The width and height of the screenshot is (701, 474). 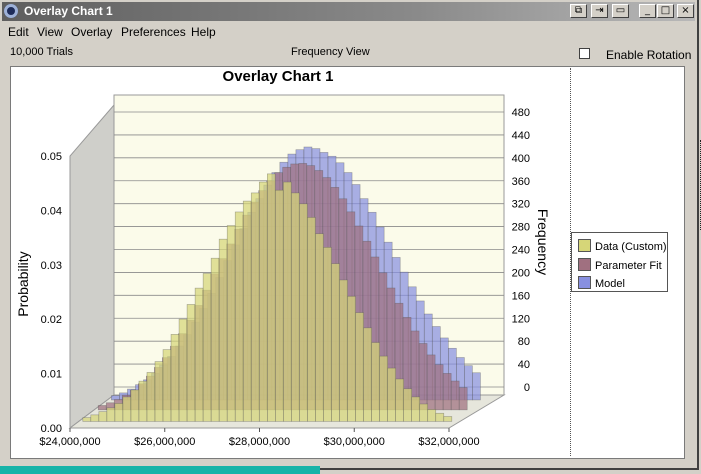 What do you see at coordinates (68, 11) in the screenshot?
I see `window-title: Overlay Chart 1` at bounding box center [68, 11].